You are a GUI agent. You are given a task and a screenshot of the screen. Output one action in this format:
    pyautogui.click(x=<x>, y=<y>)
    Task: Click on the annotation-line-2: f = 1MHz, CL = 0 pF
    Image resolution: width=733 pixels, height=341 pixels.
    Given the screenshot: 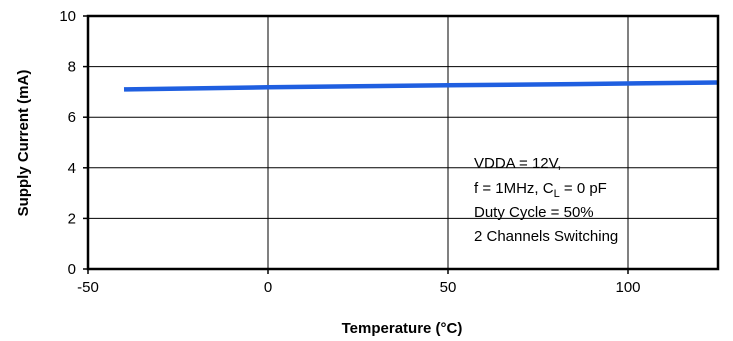 What is the action you would take?
    pyautogui.click(x=540, y=190)
    